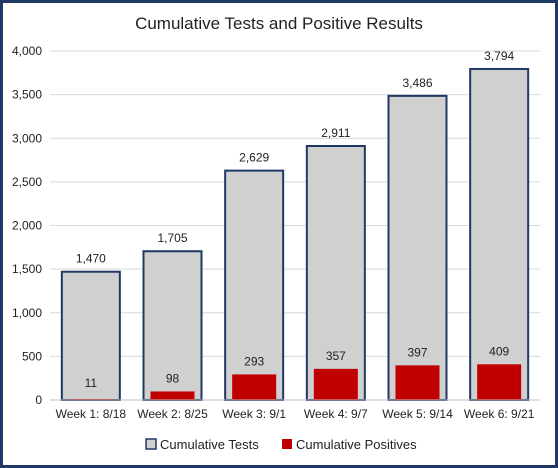  What do you see at coordinates (336, 414) in the screenshot?
I see `x-tick-label: Week 4: 9/7` at bounding box center [336, 414].